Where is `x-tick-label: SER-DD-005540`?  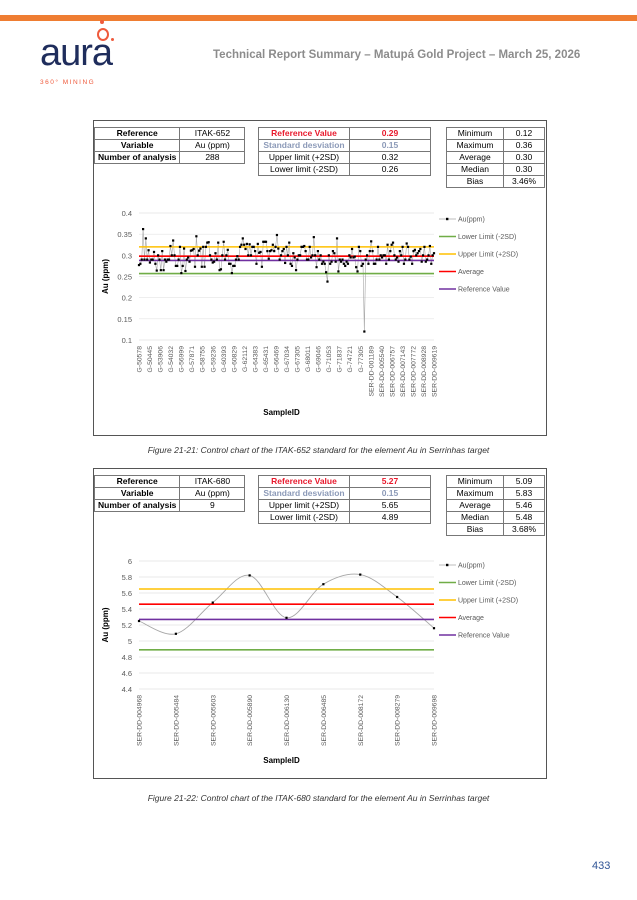 x-tick-label: SER-DD-005540 is located at coordinates (382, 371).